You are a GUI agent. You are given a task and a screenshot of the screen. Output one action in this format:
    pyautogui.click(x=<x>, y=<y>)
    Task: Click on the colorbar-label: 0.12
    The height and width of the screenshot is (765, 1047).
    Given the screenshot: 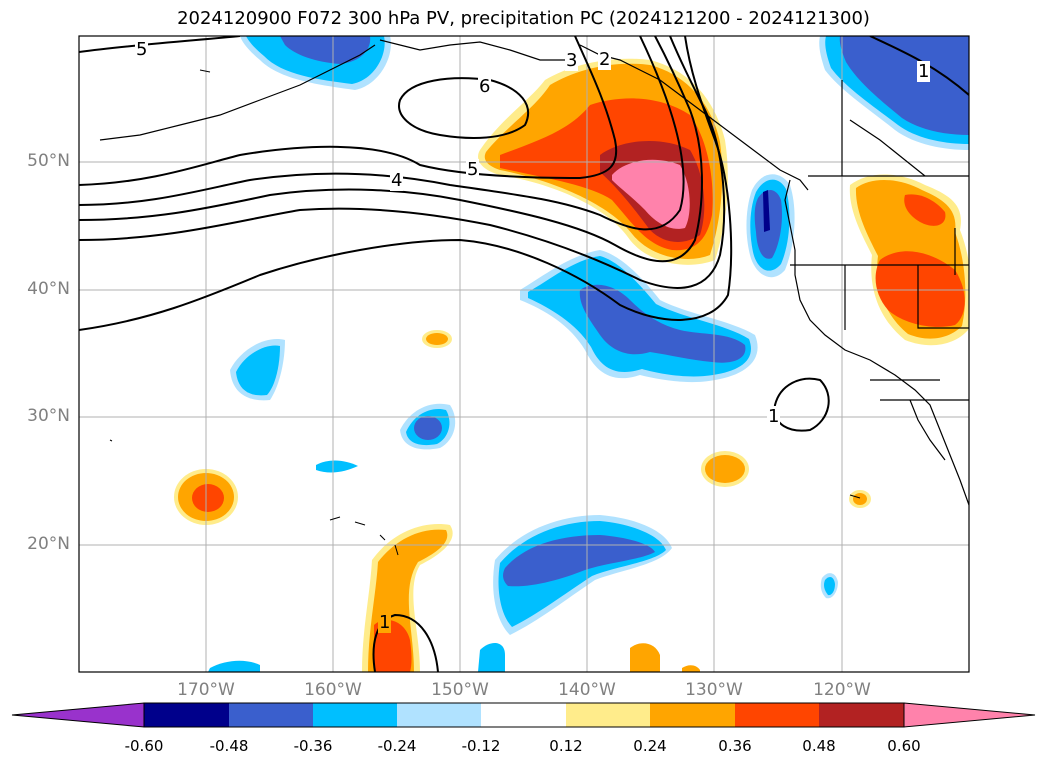 What is the action you would take?
    pyautogui.click(x=566, y=746)
    